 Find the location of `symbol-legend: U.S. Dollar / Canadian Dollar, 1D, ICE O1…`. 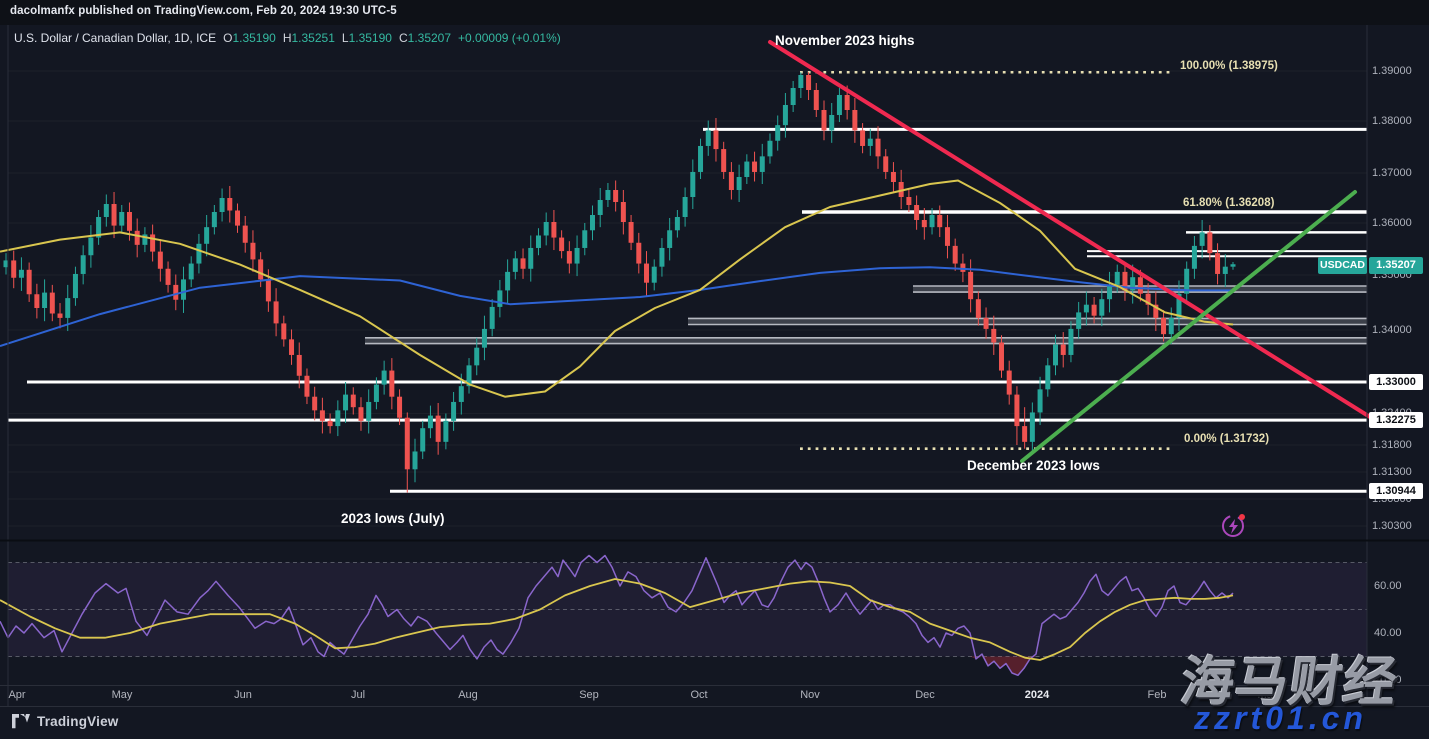

symbol-legend: U.S. Dollar / Canadian Dollar, 1D, ICE O1… is located at coordinates (287, 38).